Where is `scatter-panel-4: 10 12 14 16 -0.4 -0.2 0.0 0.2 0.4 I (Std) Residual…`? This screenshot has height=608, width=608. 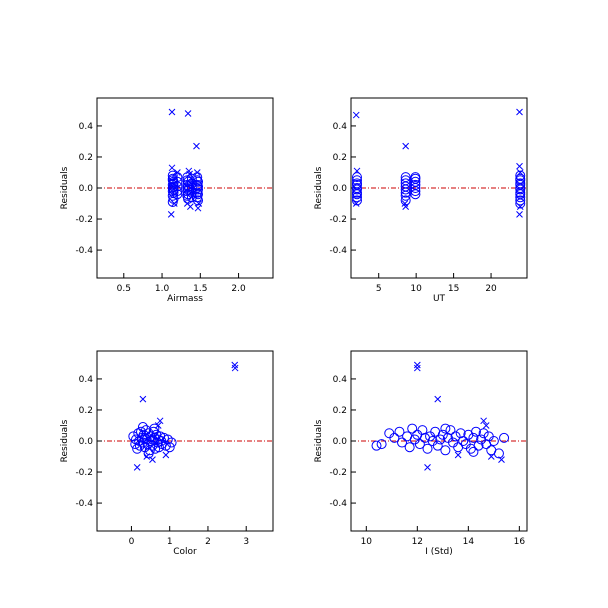
scatter-panel-4: 10 12 14 16 -0.4 -0.2 0.0 0.2 0.4 I (Std) Residual… is located at coordinates (421, 453).